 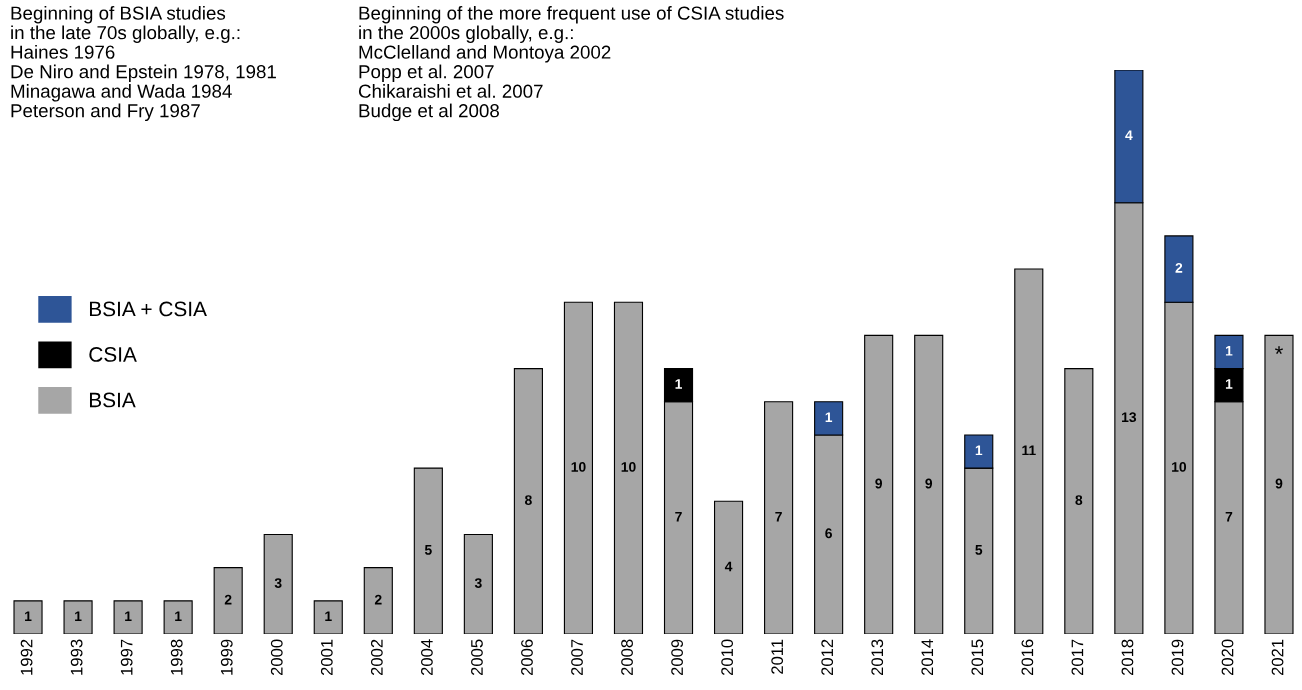 What do you see at coordinates (677, 657) in the screenshot?
I see `x-tick-label: 2009` at bounding box center [677, 657].